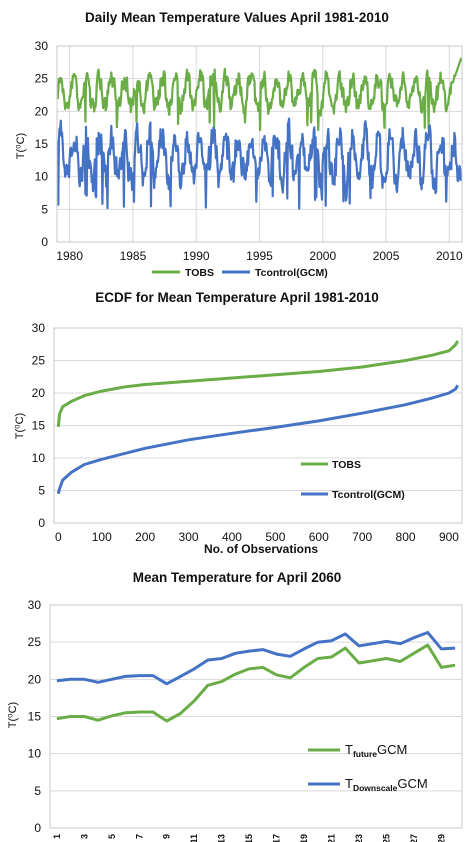 This screenshot has height=842, width=474. I want to click on x-tick-label: 27, so click(414, 838).